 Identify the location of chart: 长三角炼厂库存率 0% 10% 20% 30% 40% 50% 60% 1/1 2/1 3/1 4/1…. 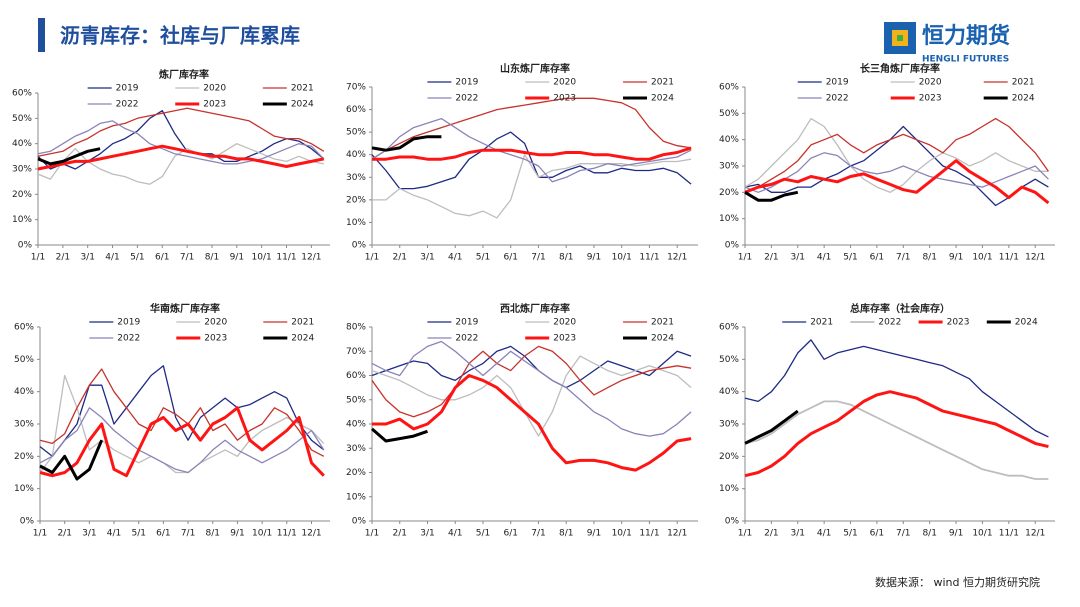
(887, 162).